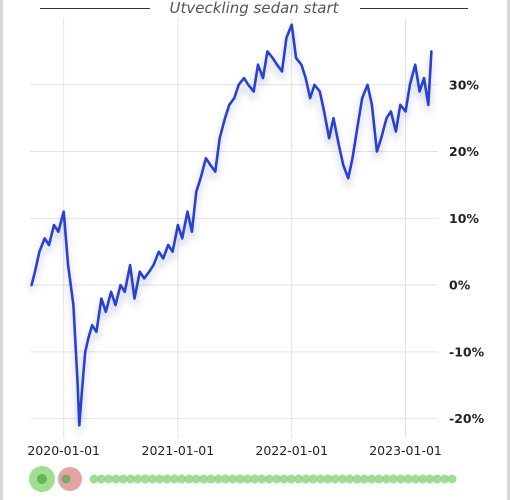  I want to click on x-tick-label: 2022-01-01, so click(291, 450).